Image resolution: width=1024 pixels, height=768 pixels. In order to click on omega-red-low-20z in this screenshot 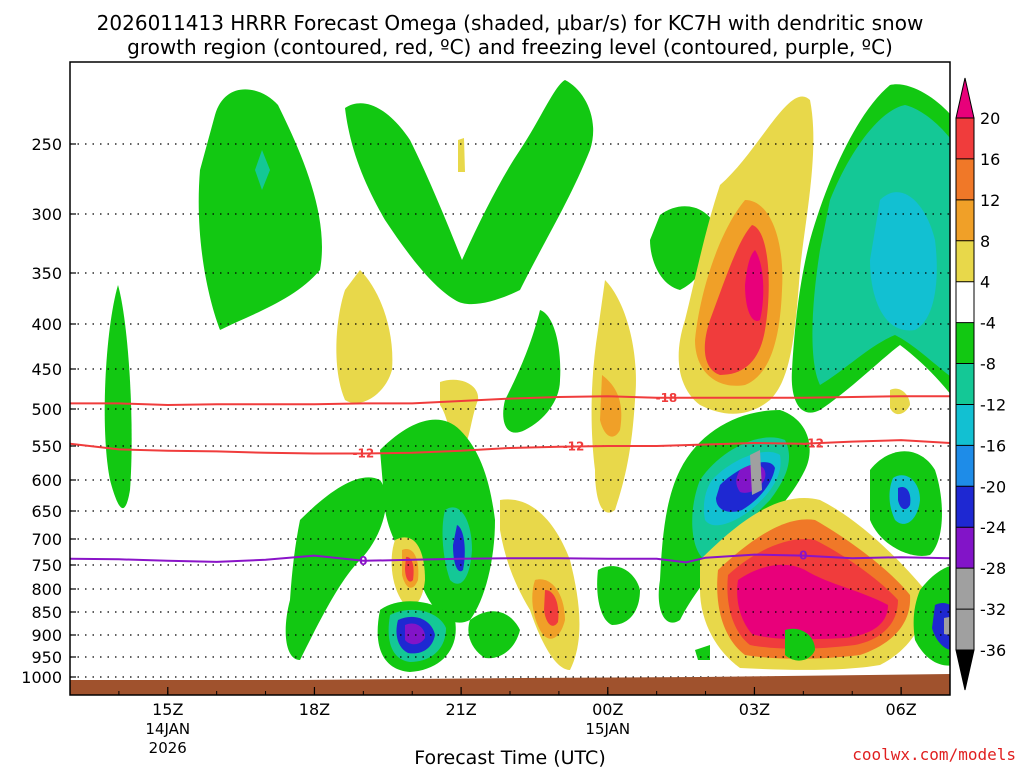, I will do `click(409, 569)`.